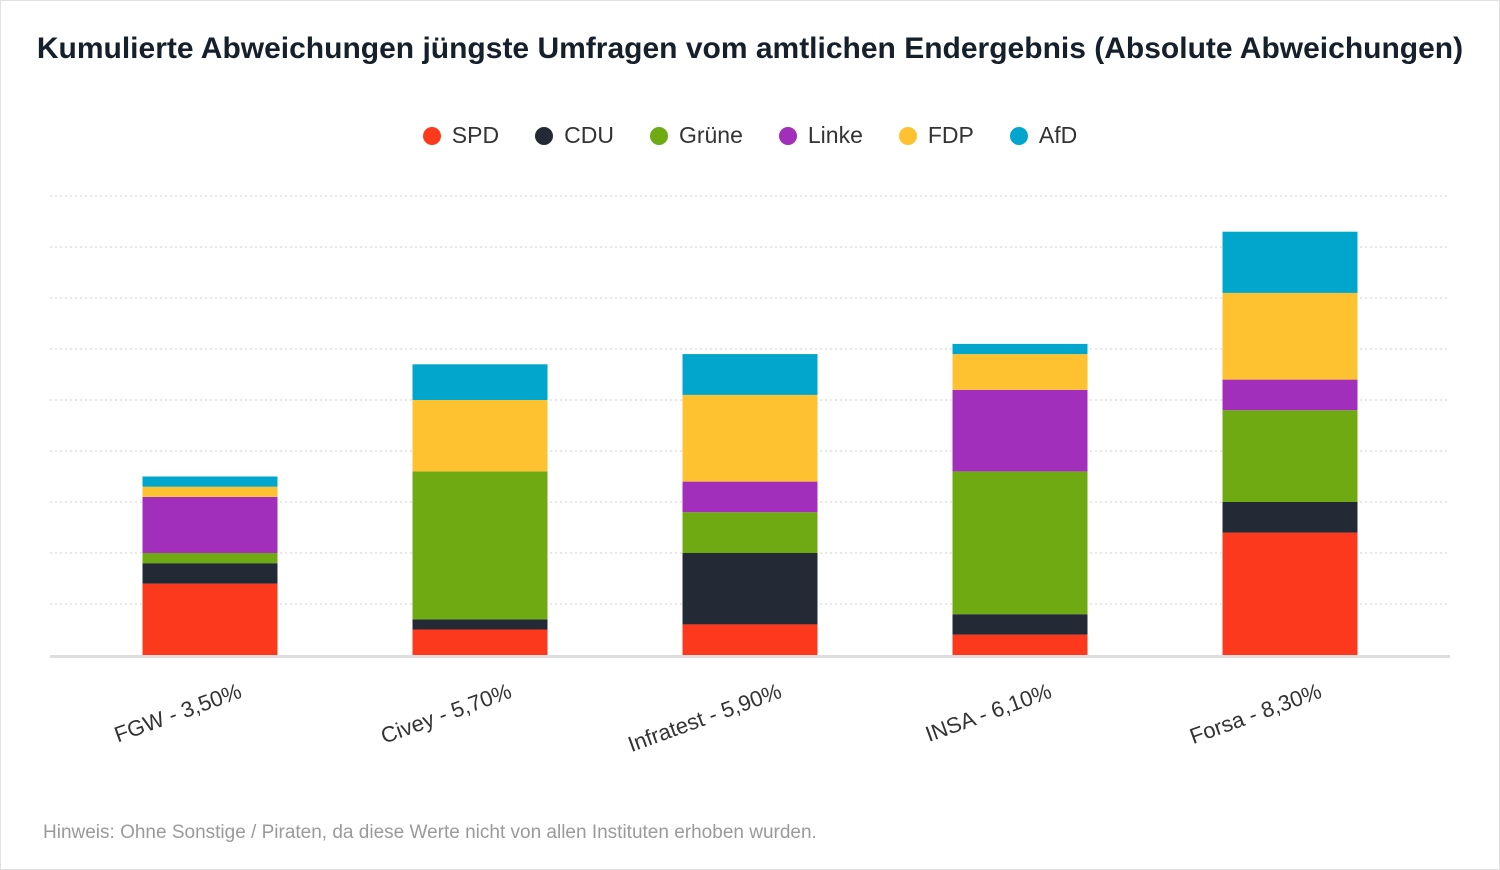 The height and width of the screenshot is (870, 1500). I want to click on legend-label: Grüne, so click(710, 135).